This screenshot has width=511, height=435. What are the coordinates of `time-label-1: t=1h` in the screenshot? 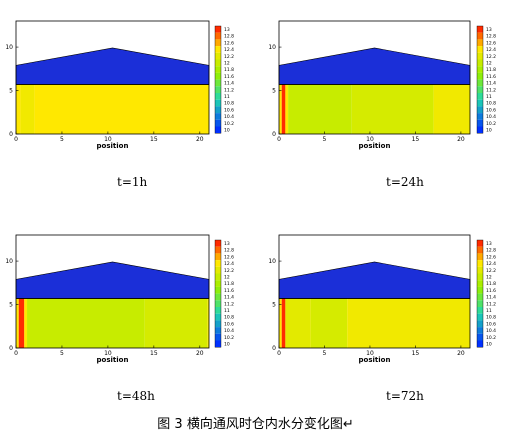 It's located at (132, 182).